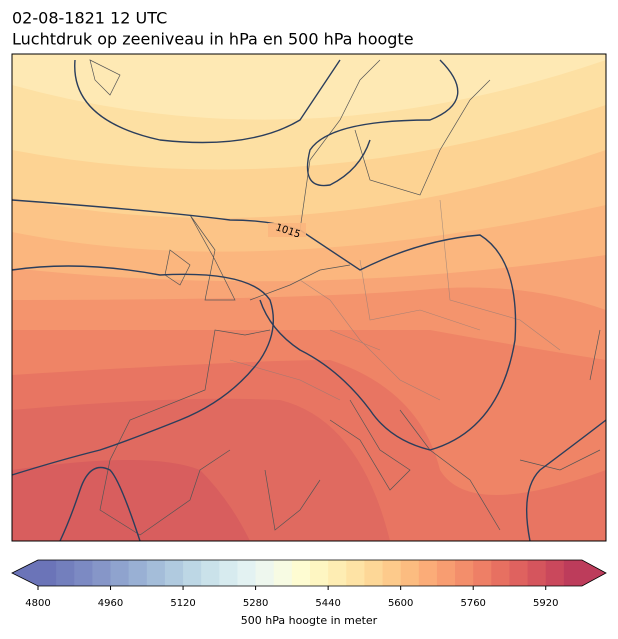 The image size is (618, 639). Describe the element at coordinates (472, 603) in the screenshot. I see `colorbar-tick-label: 5760` at that location.